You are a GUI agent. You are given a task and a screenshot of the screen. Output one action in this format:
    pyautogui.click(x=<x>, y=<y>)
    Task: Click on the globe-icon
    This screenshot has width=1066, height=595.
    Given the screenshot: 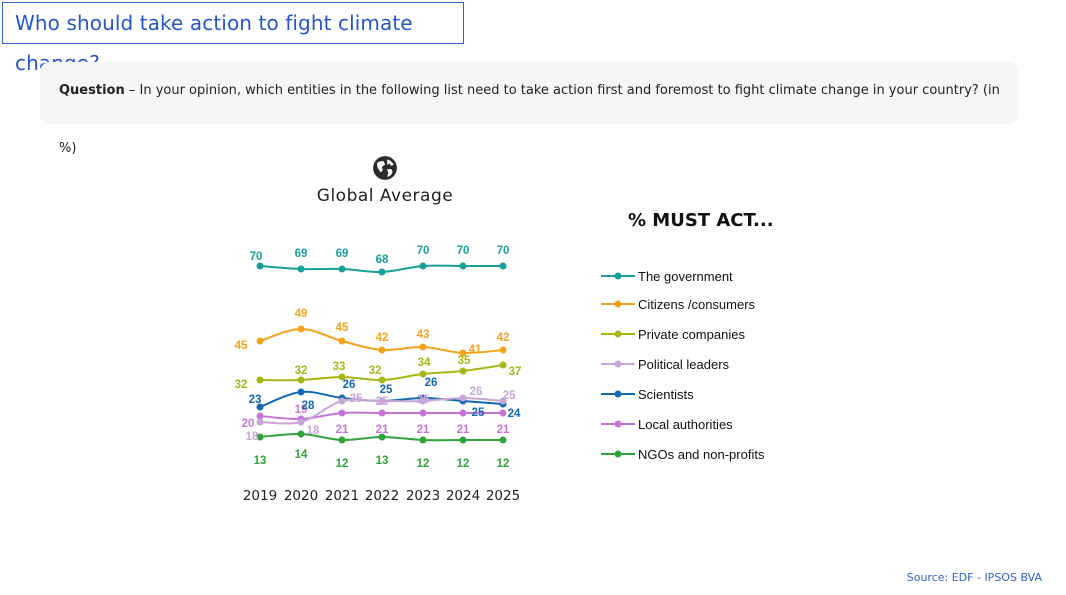 What is the action you would take?
    pyautogui.click(x=385, y=168)
    